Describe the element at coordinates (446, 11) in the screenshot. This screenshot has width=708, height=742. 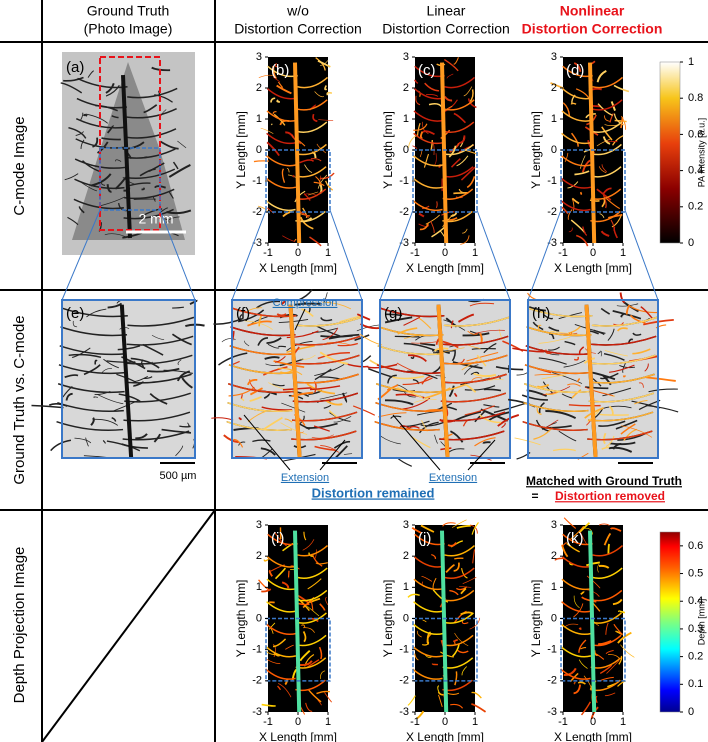
I see `column-header: Linear` at that location.